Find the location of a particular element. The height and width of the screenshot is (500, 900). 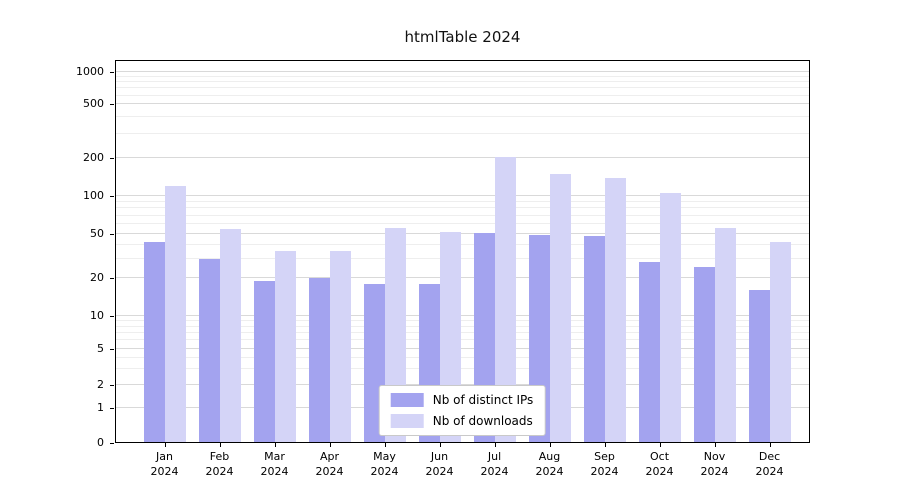

y-tick-label: 5 is located at coordinates (100, 349).